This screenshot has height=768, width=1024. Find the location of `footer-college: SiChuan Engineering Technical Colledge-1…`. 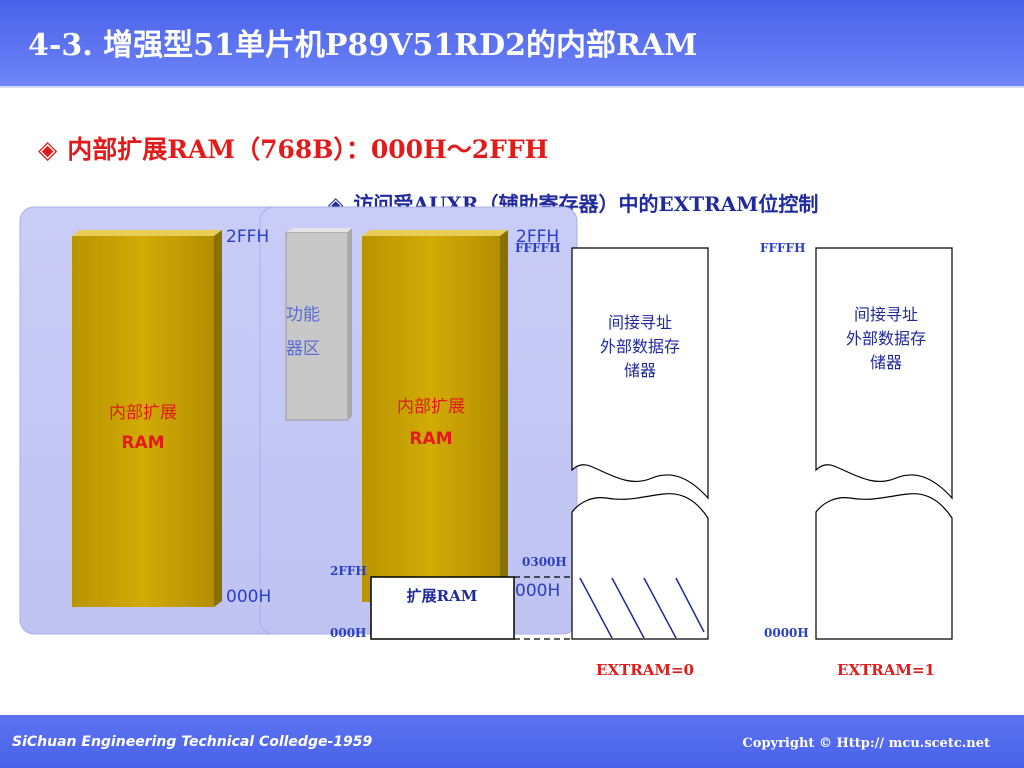

footer-college: SiChuan Engineering Technical Colledge-1… is located at coordinates (192, 742).